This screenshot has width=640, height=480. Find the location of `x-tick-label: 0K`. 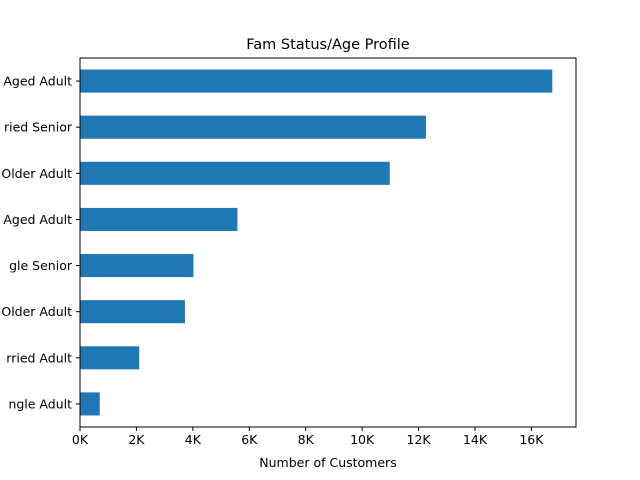

x-tick-label: 0K is located at coordinates (80, 439).